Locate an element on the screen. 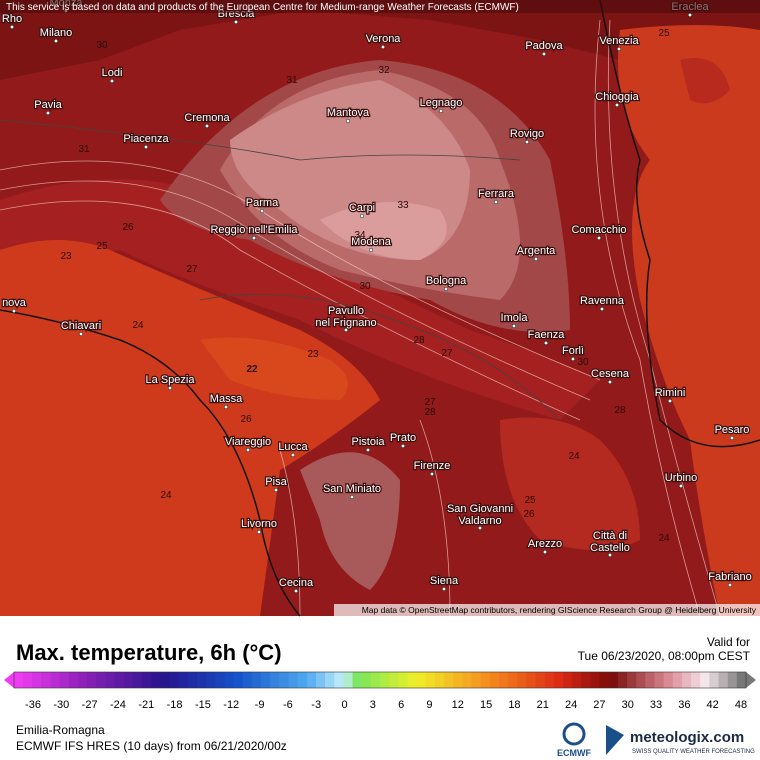  colorbar-tick-label: -12 is located at coordinates (231, 705).